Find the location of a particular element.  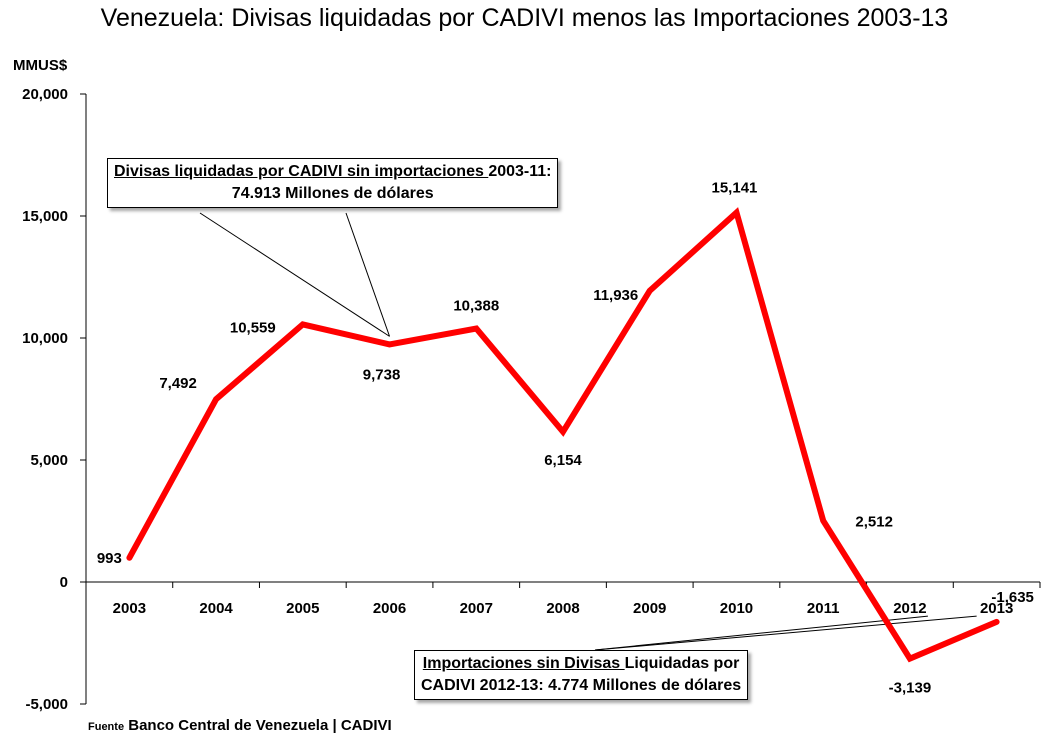

data-label: 10,388 is located at coordinates (476, 306).